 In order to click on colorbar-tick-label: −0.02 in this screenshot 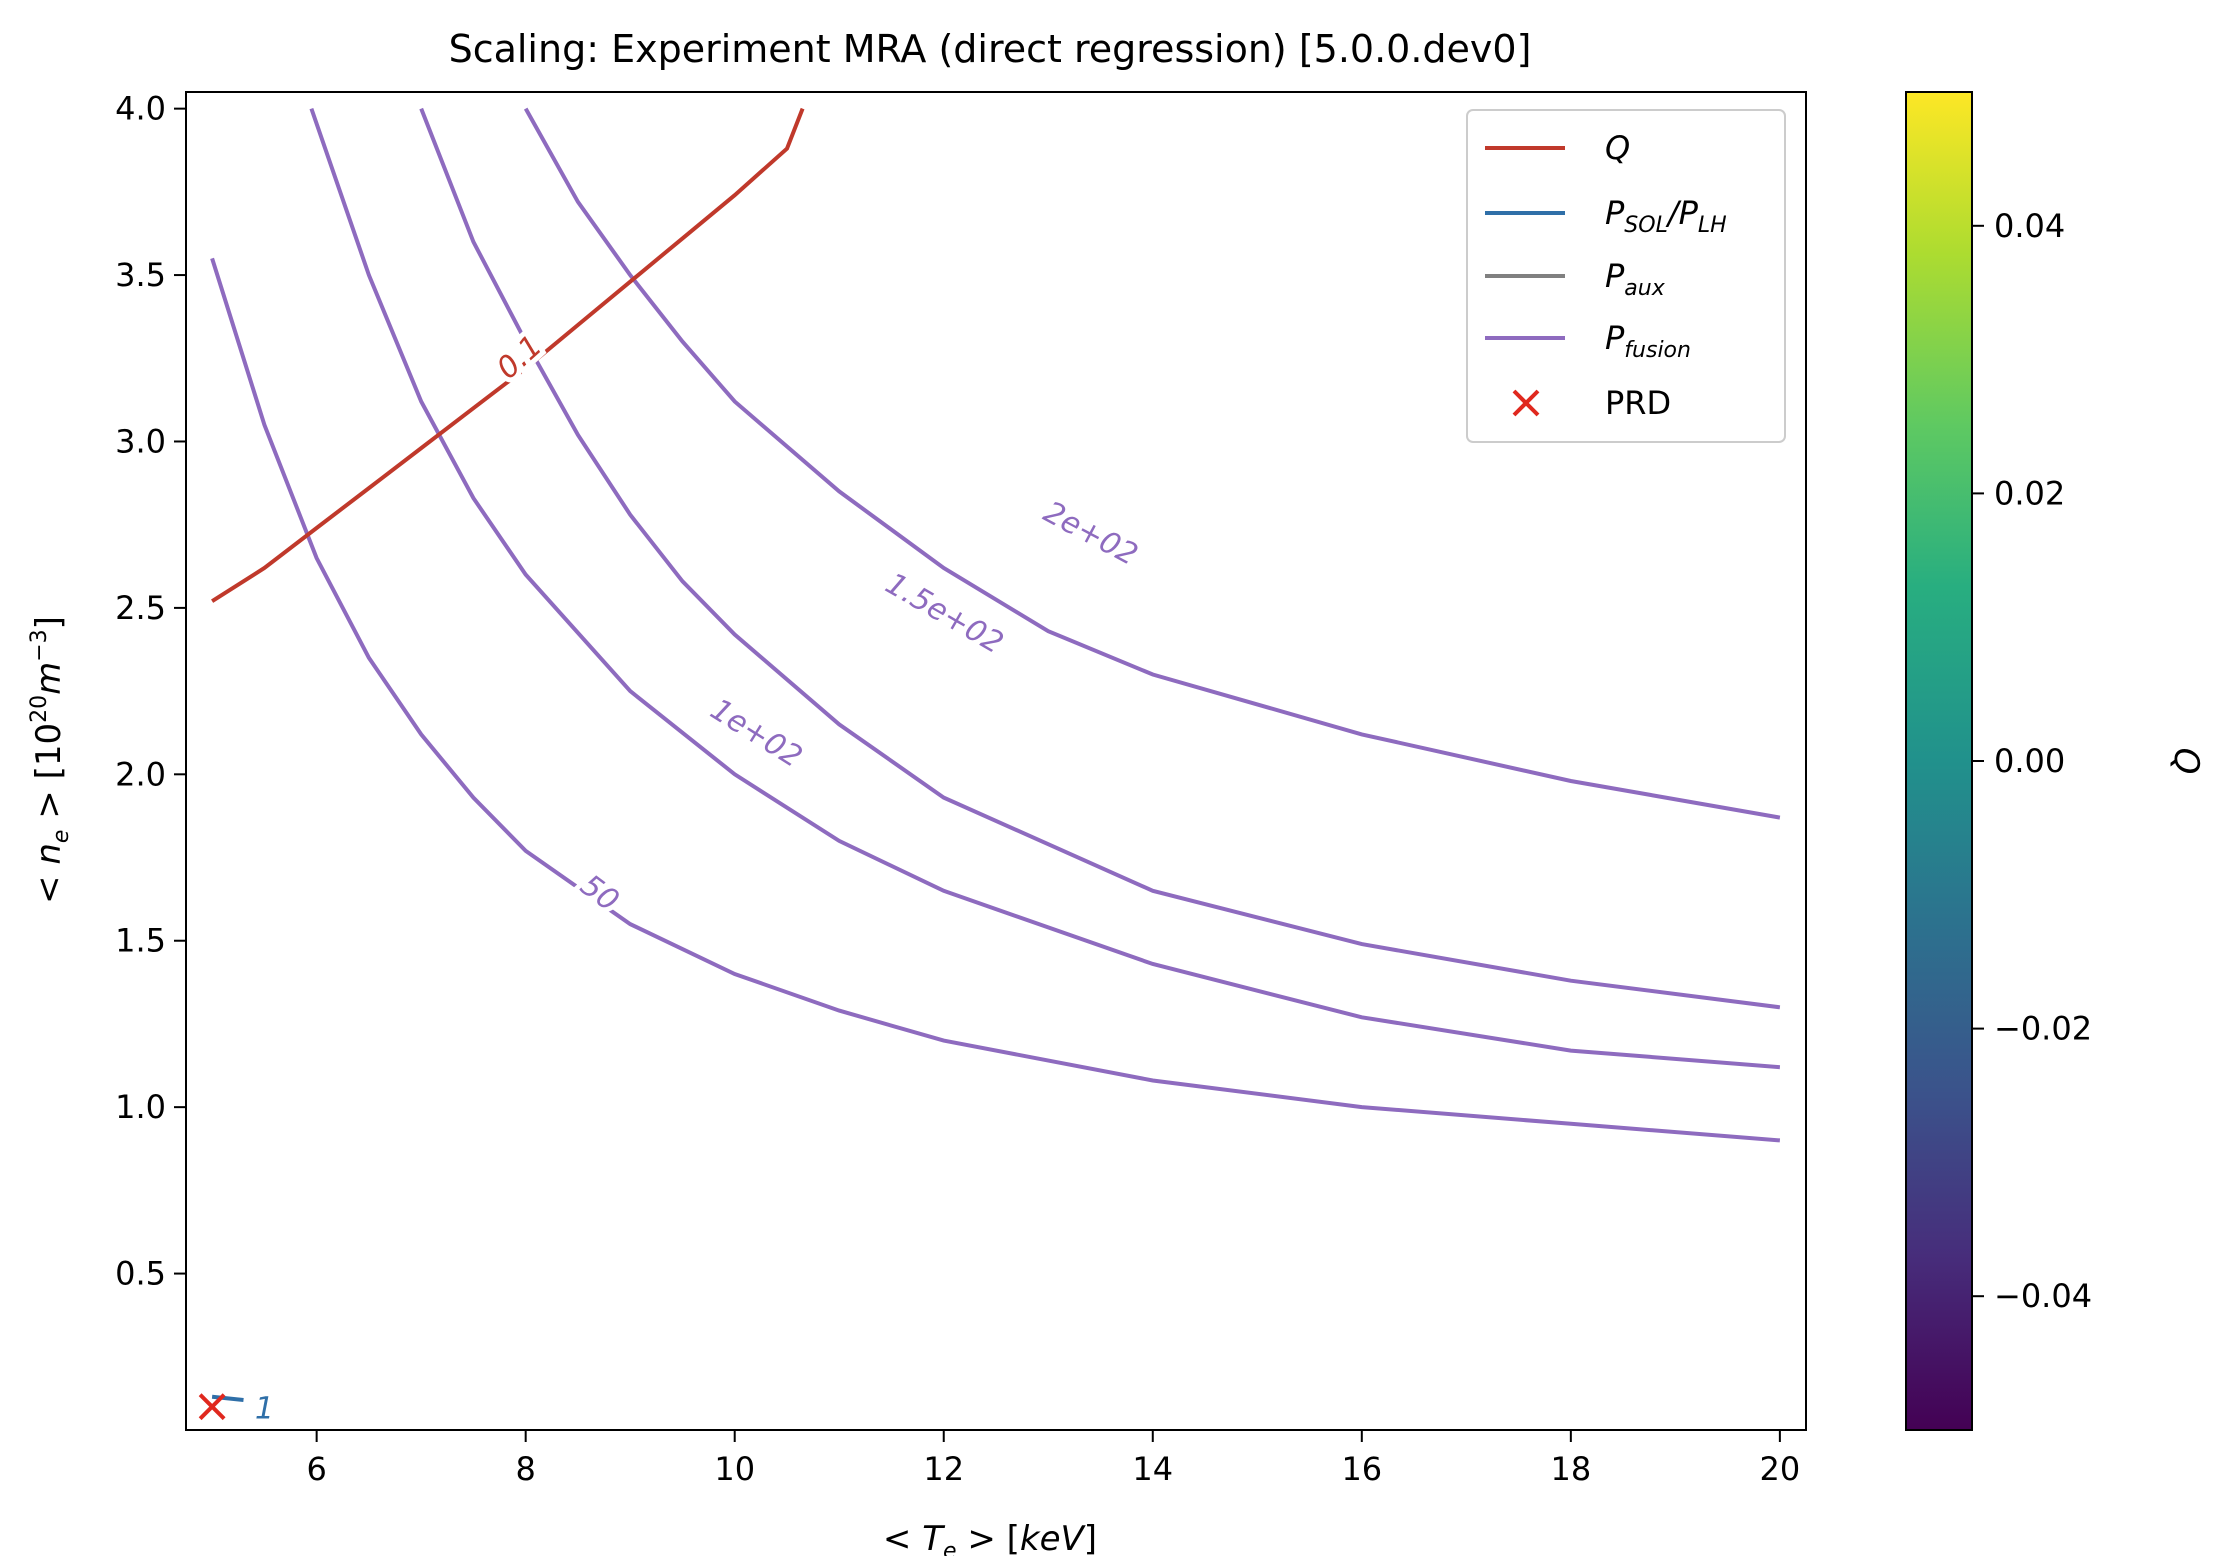, I will do `click(2043, 1029)`.